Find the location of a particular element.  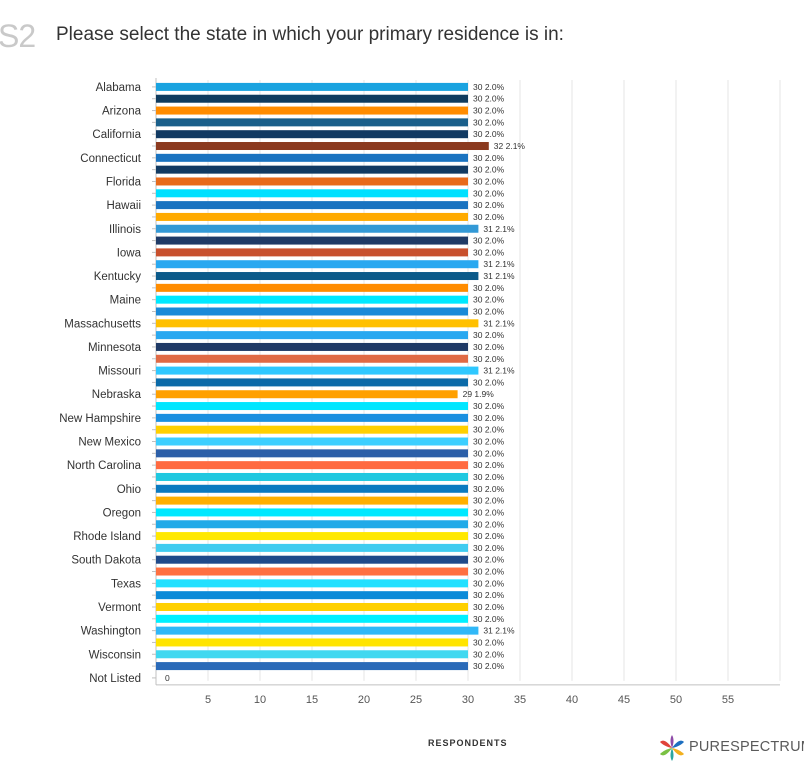

bar-oklahoma is located at coordinates (312, 500).